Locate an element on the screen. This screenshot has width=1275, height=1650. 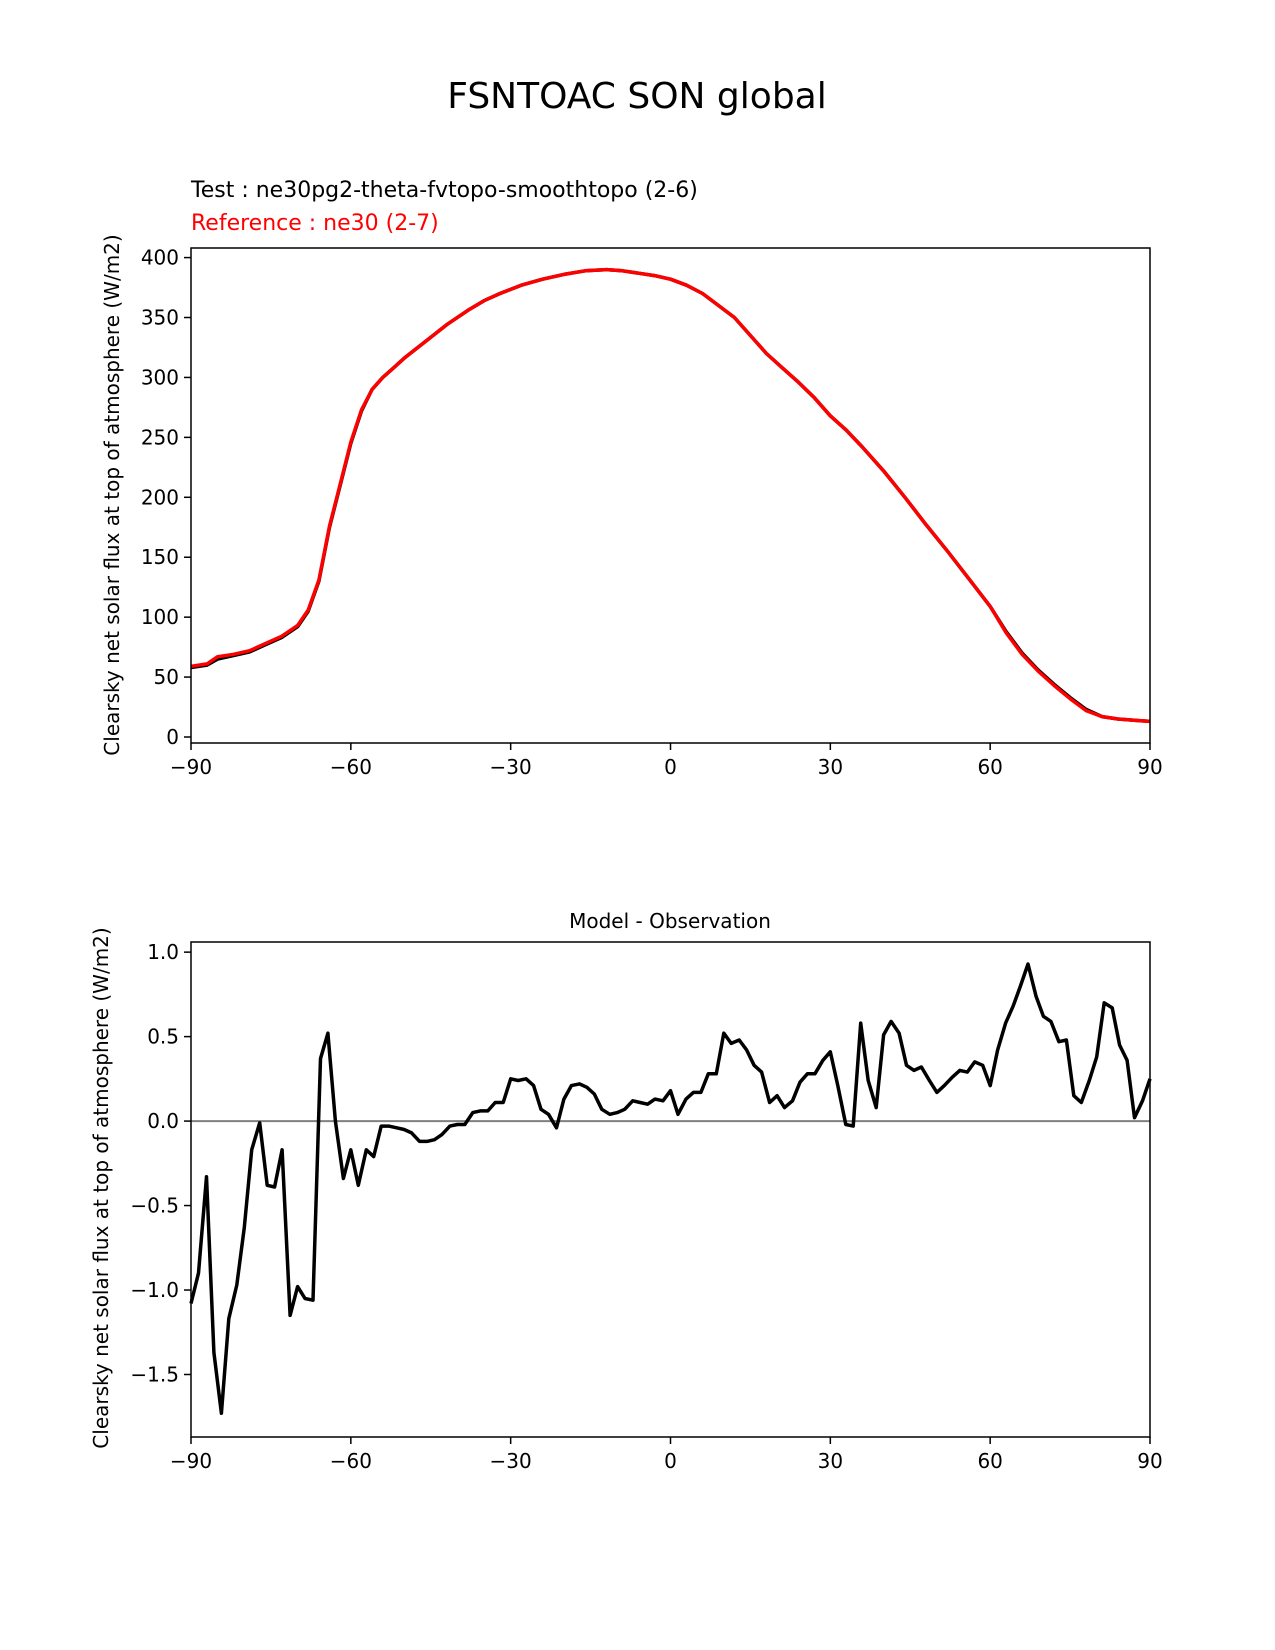
top-x-tick-label: −90 is located at coordinates (191, 767).